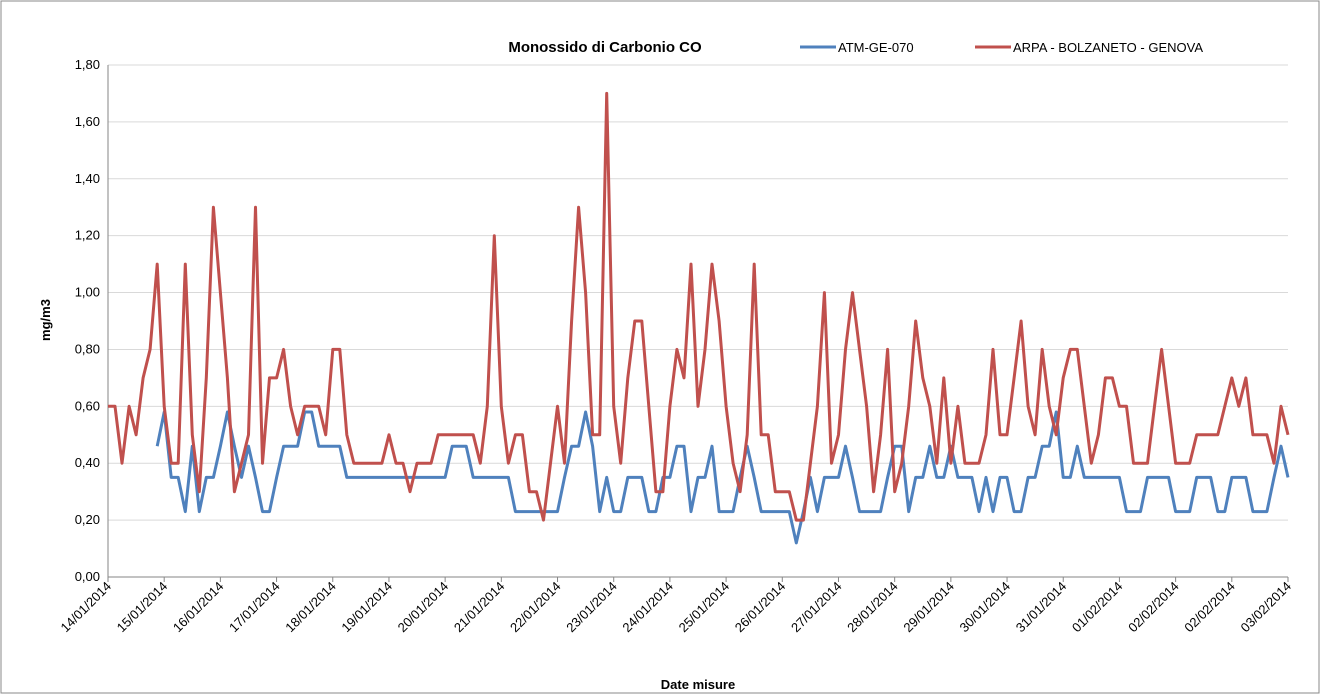  Describe the element at coordinates (87, 178) in the screenshot. I see `y-tick-label: 1,40` at that location.